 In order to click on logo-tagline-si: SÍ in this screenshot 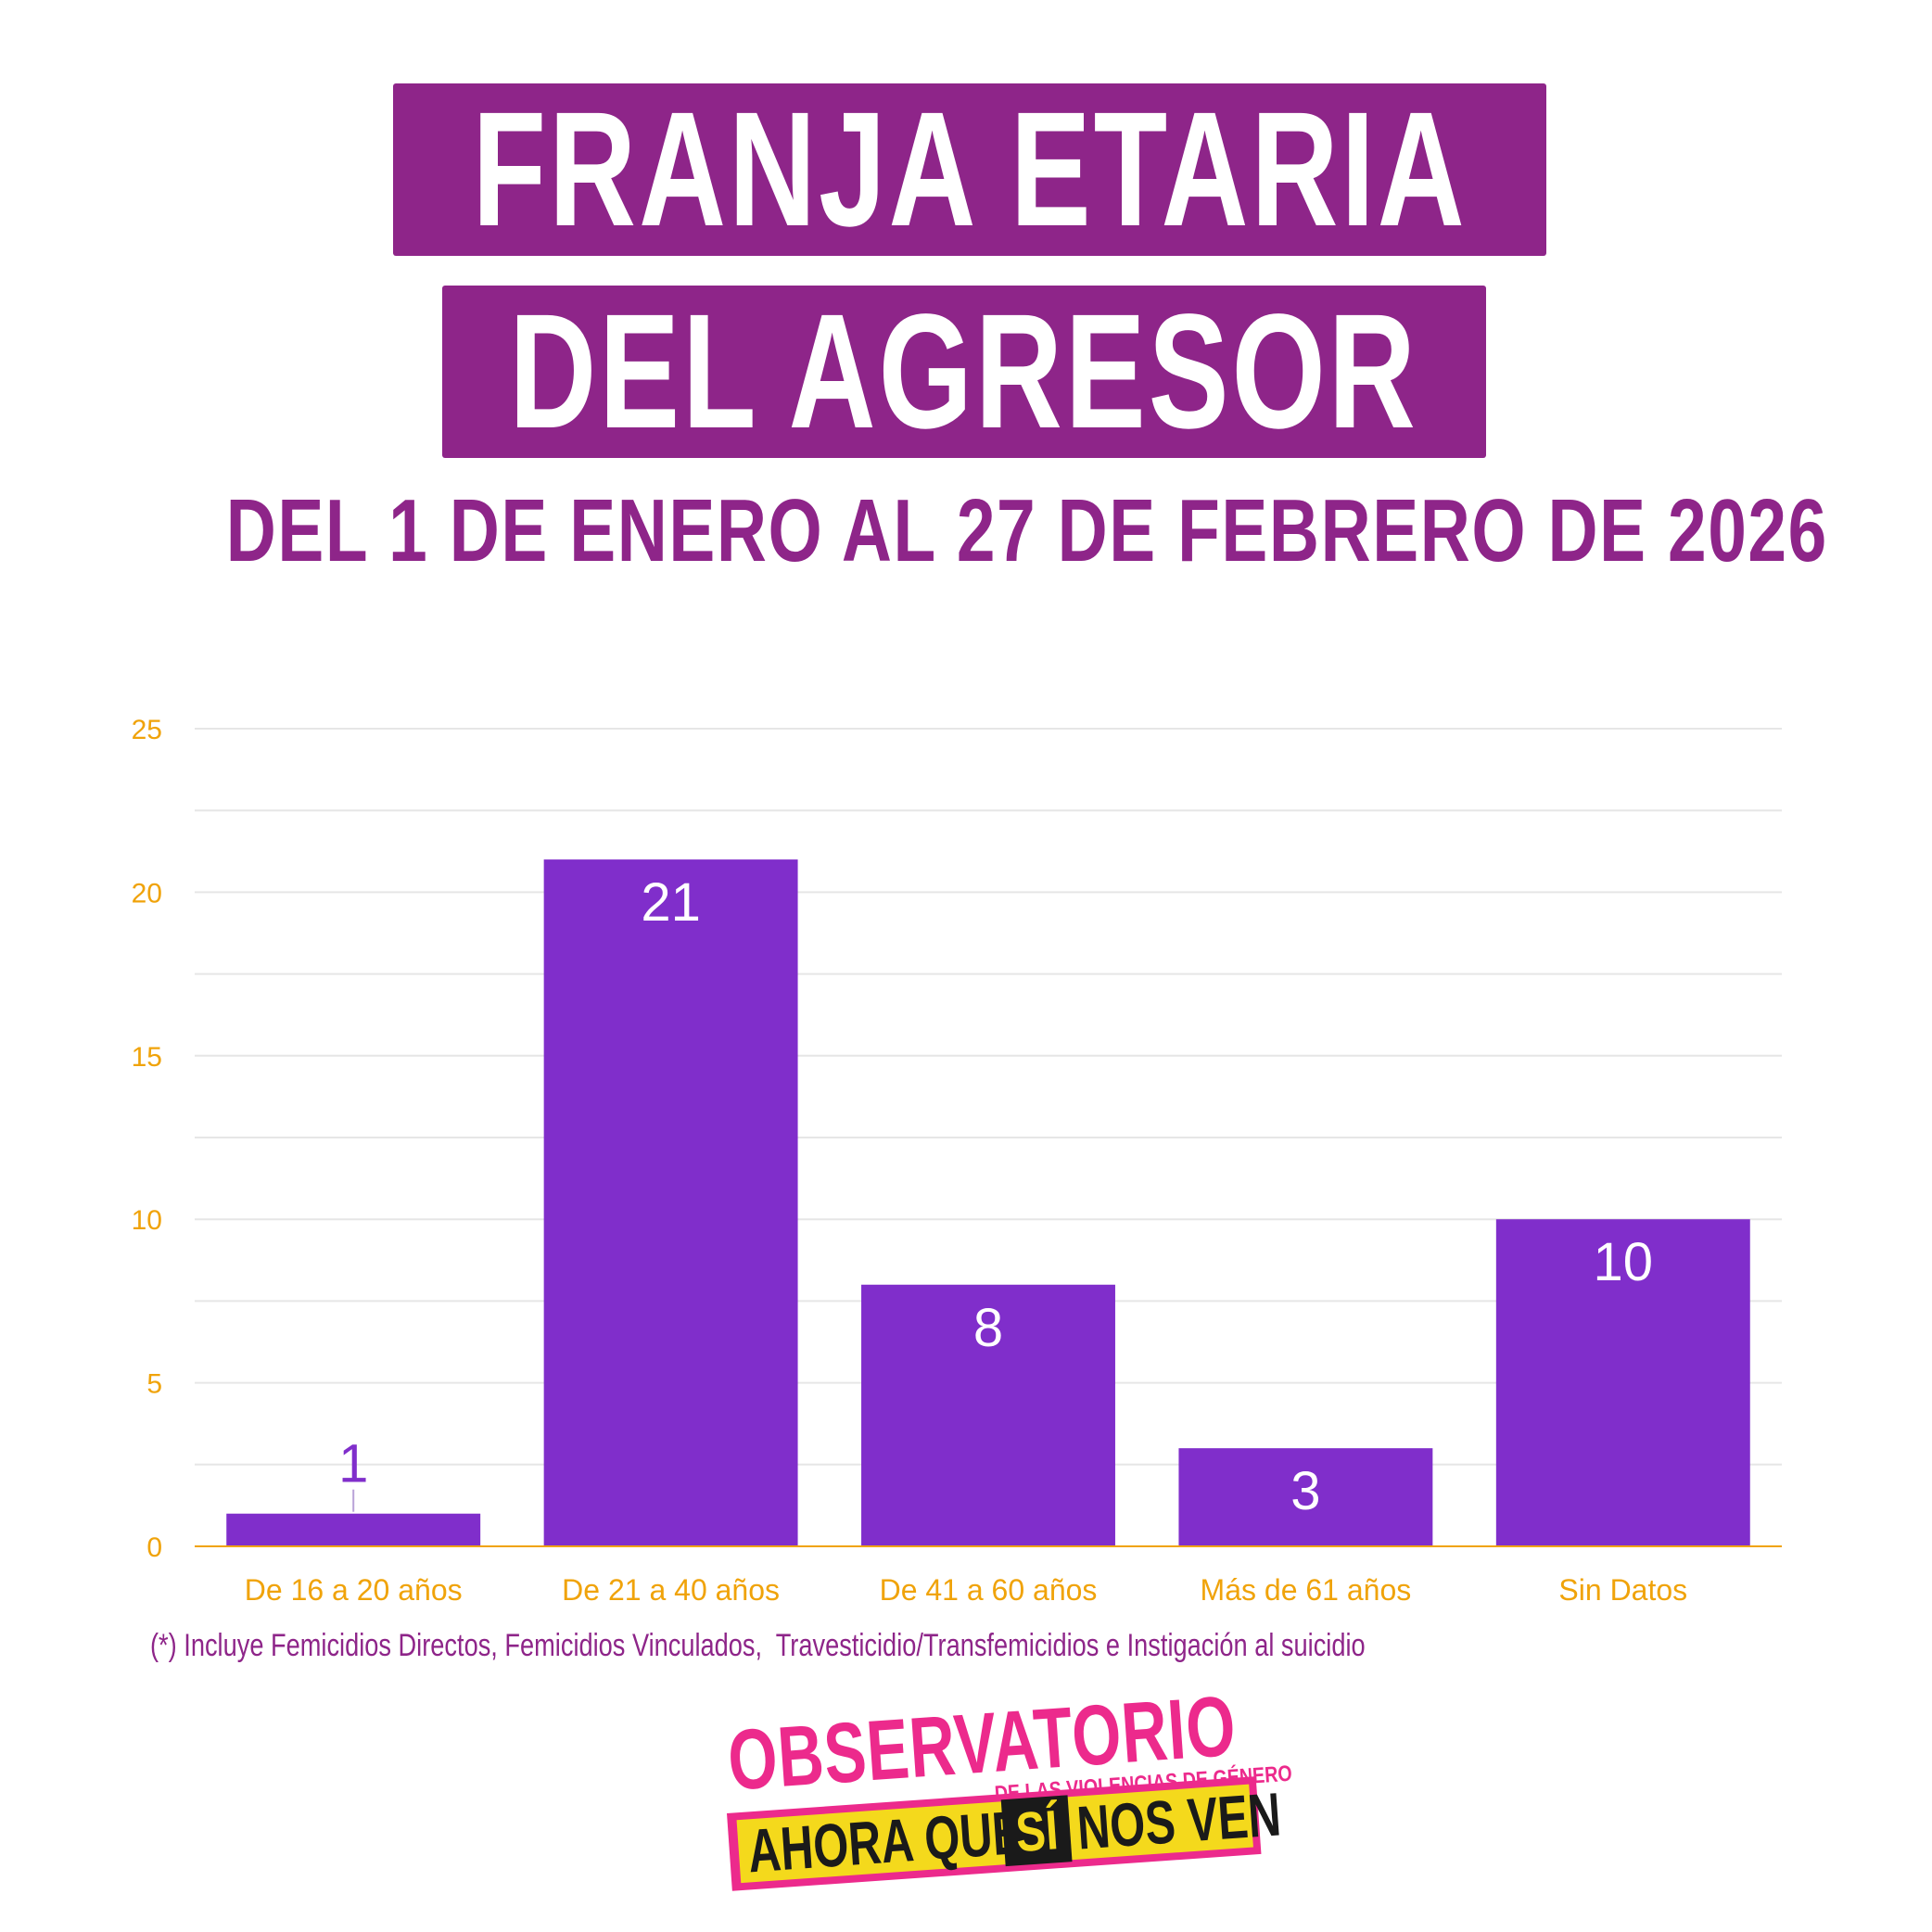, I will do `click(1037, 1830)`.